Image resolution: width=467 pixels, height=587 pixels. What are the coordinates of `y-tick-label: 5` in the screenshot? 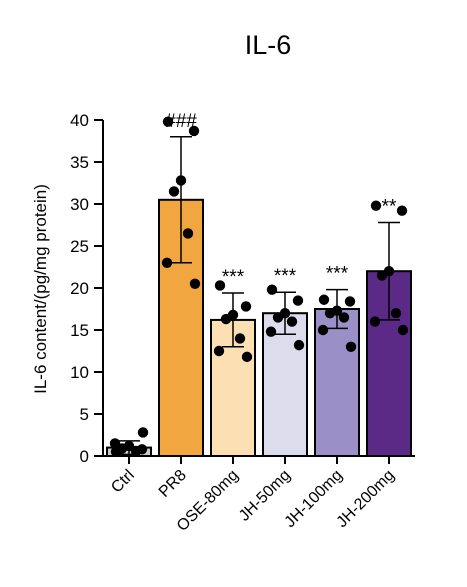 It's located at (84, 414).